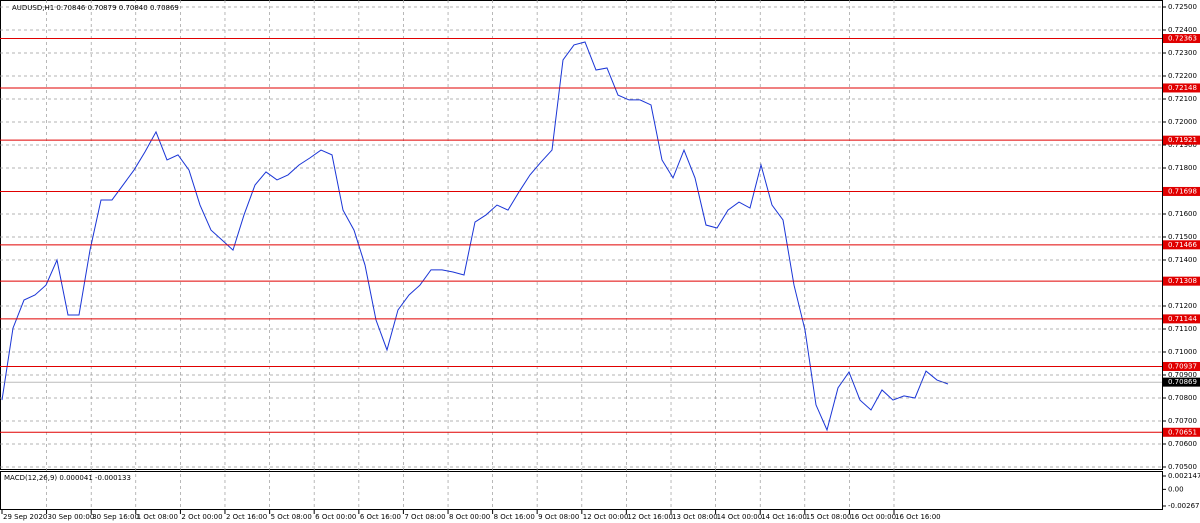 This screenshot has width=1200, height=523. What do you see at coordinates (650, 517) in the screenshot?
I see `x-tick-label: 12 Oct 16:00` at bounding box center [650, 517].